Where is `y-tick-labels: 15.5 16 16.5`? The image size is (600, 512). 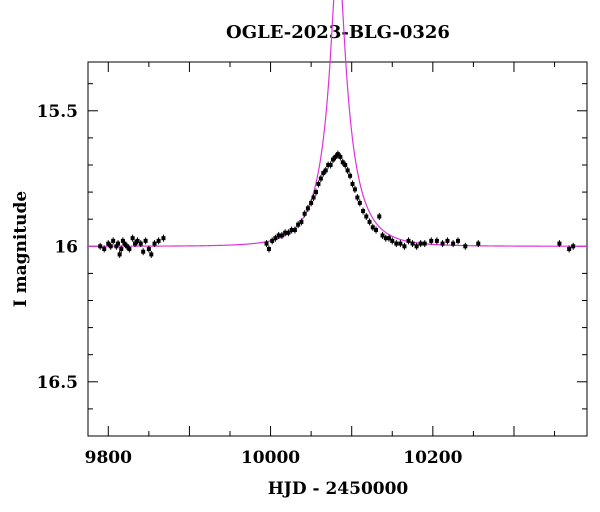
y-tick-labels: 15.5 16 16.5 is located at coordinates (57, 247).